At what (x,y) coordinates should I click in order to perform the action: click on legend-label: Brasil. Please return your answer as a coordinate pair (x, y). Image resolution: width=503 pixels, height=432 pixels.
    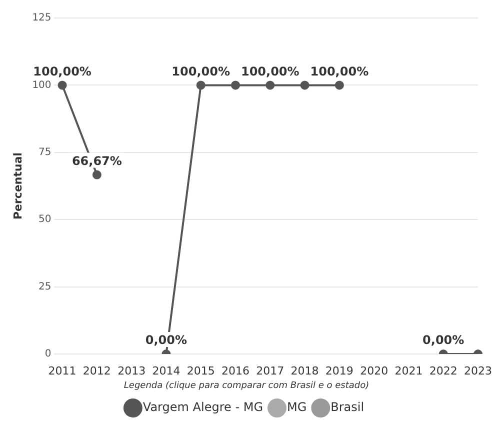
    Looking at the image, I should click on (347, 407).